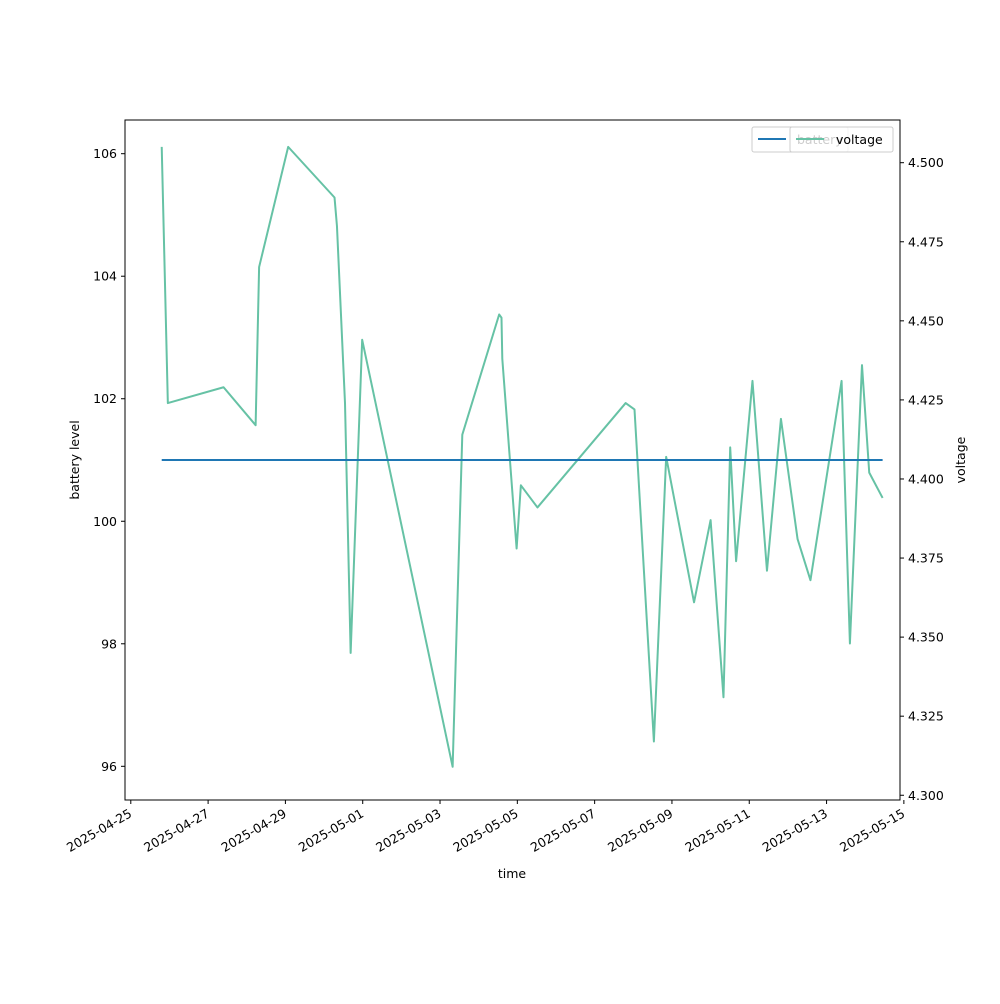 Image resolution: width=1000 pixels, height=1004 pixels. What do you see at coordinates (926, 399) in the screenshot?
I see `y-right-tick-label: 4.425` at bounding box center [926, 399].